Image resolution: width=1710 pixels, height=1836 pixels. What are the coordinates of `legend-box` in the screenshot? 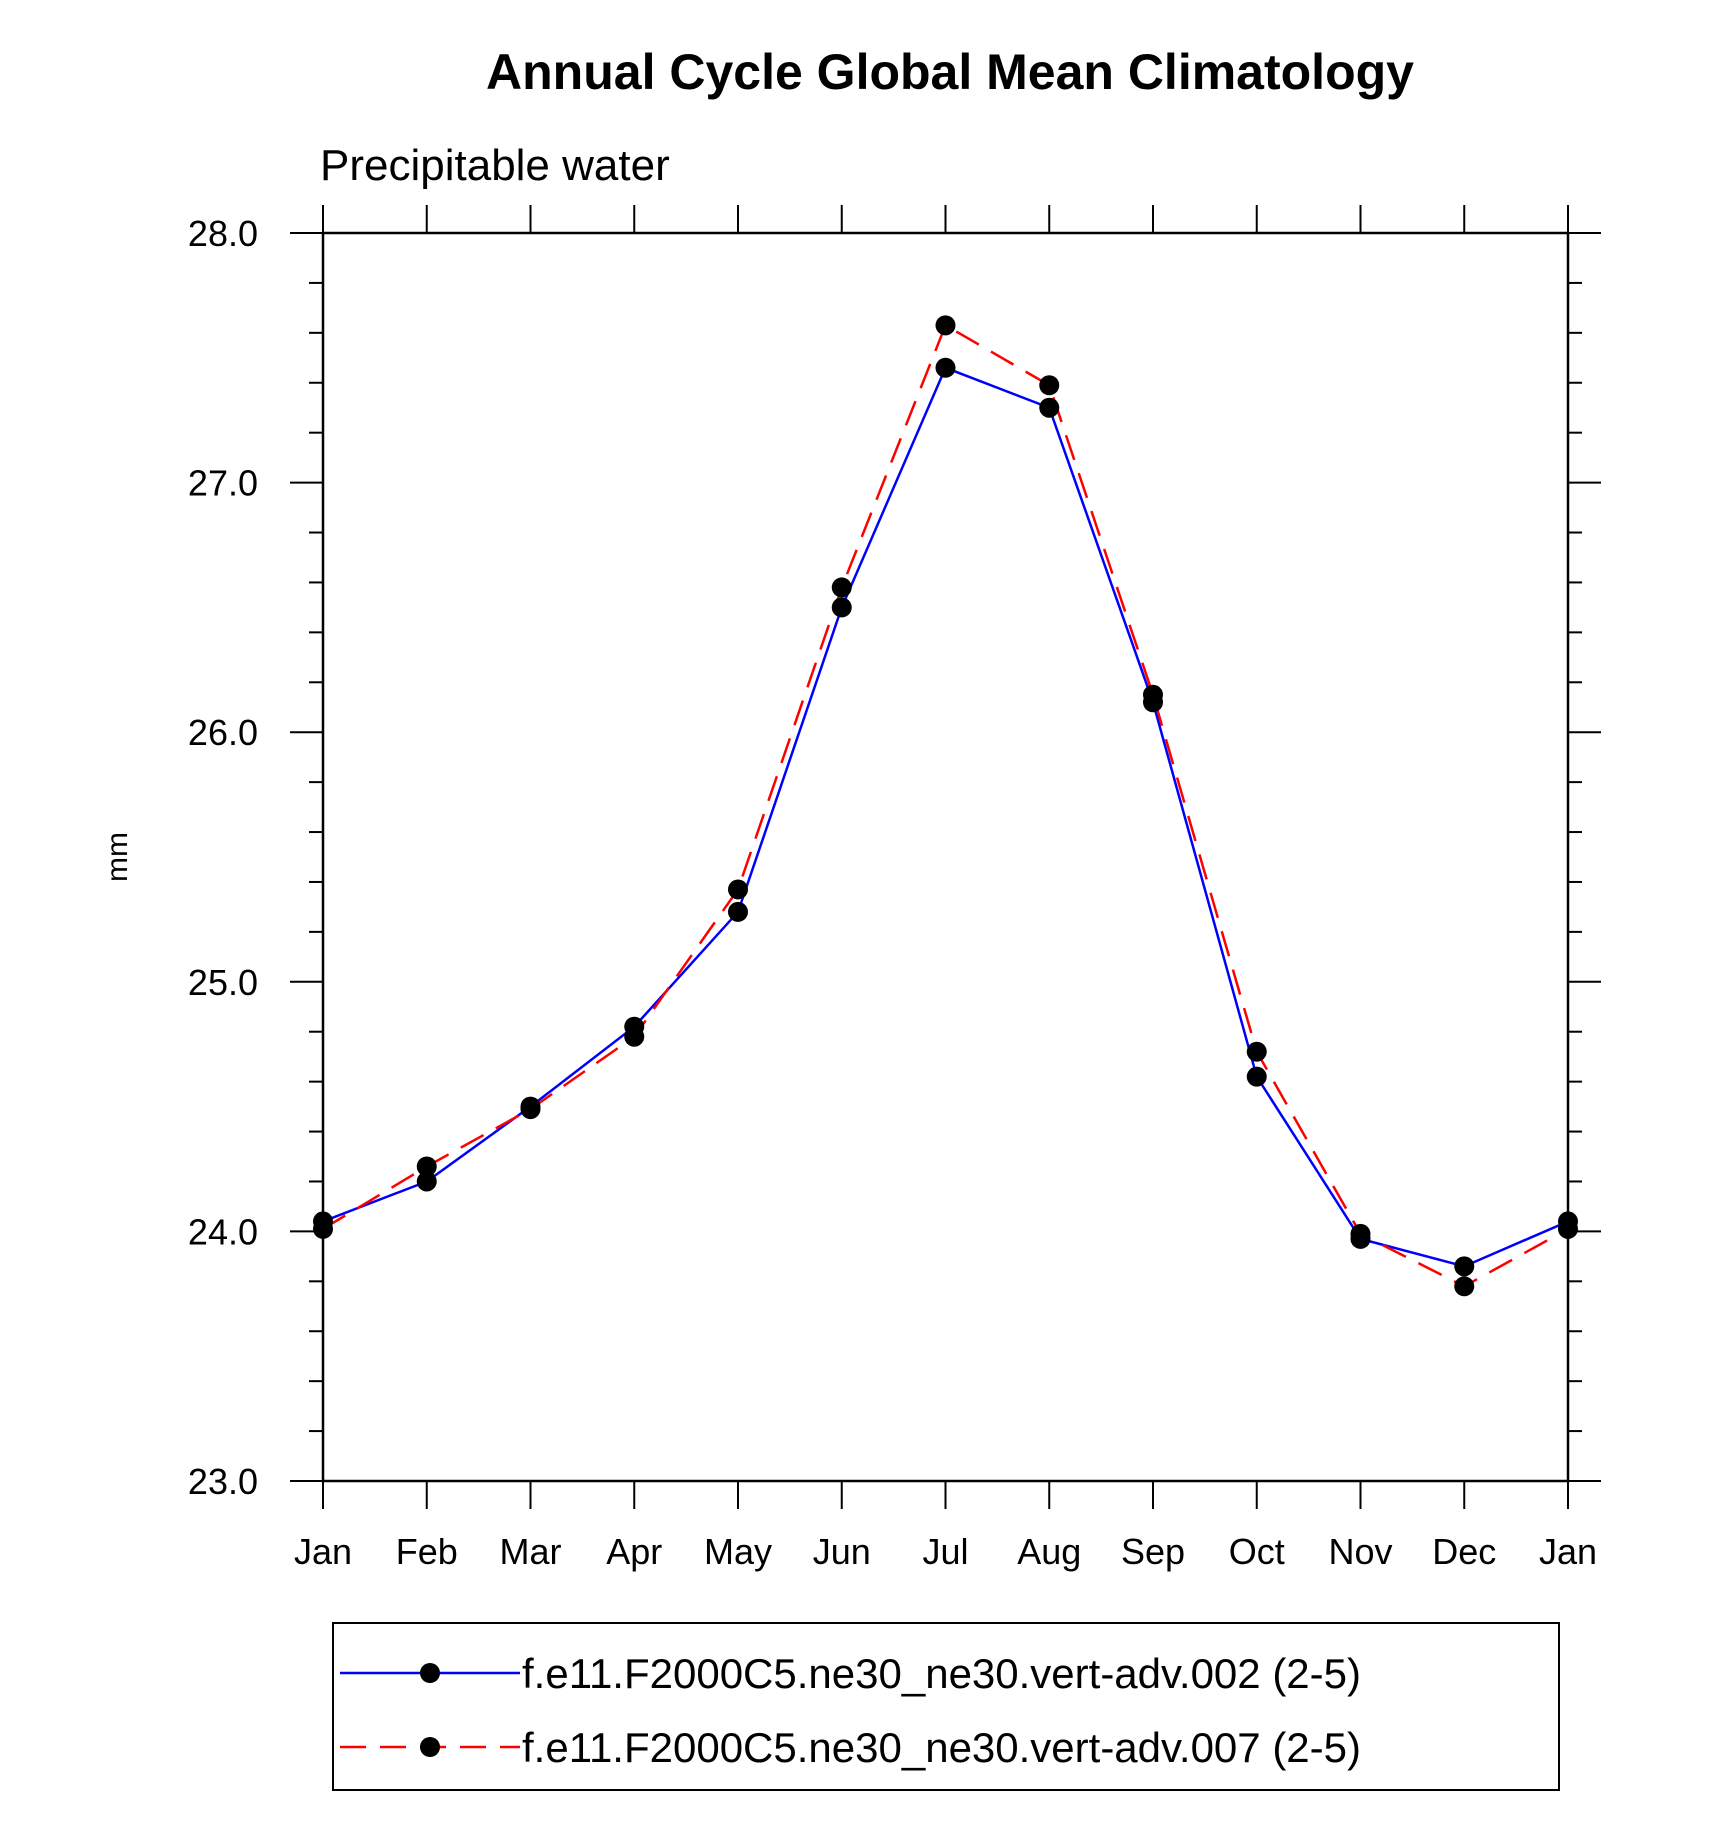 It's located at (946, 1706).